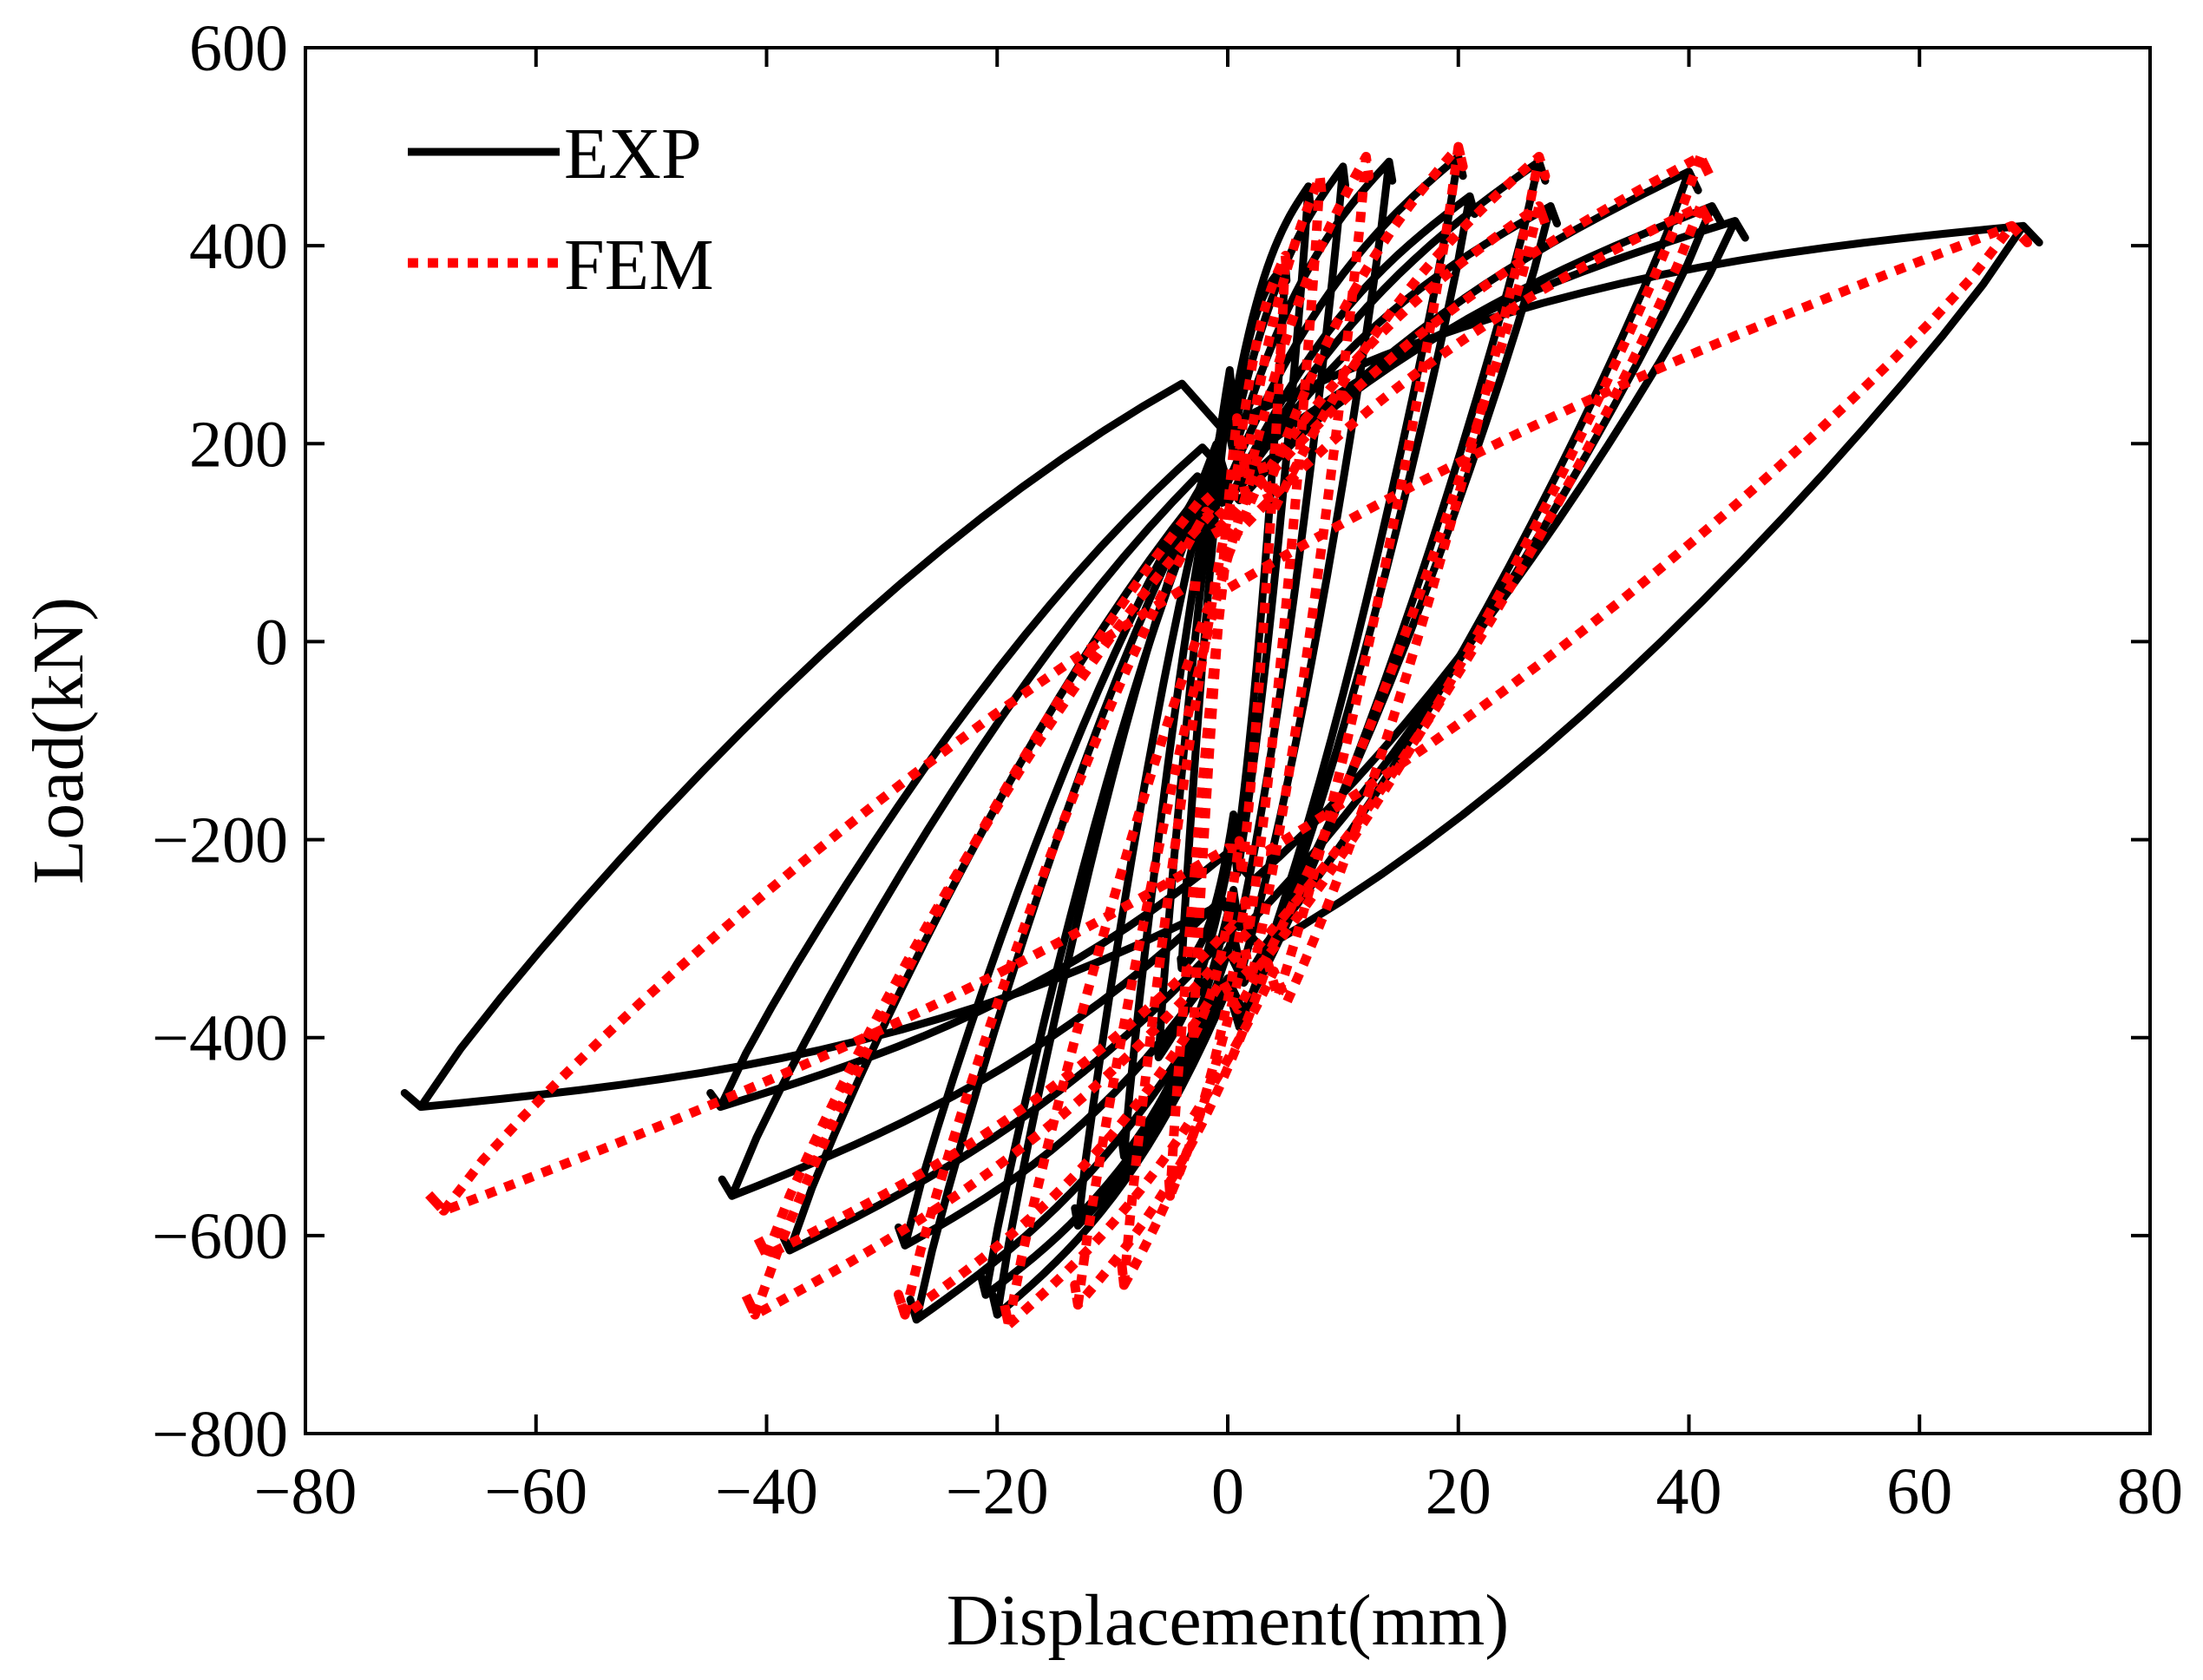 The height and width of the screenshot is (1680, 2203). What do you see at coordinates (220, 1038) in the screenshot?
I see `y-tick-label: −400` at bounding box center [220, 1038].